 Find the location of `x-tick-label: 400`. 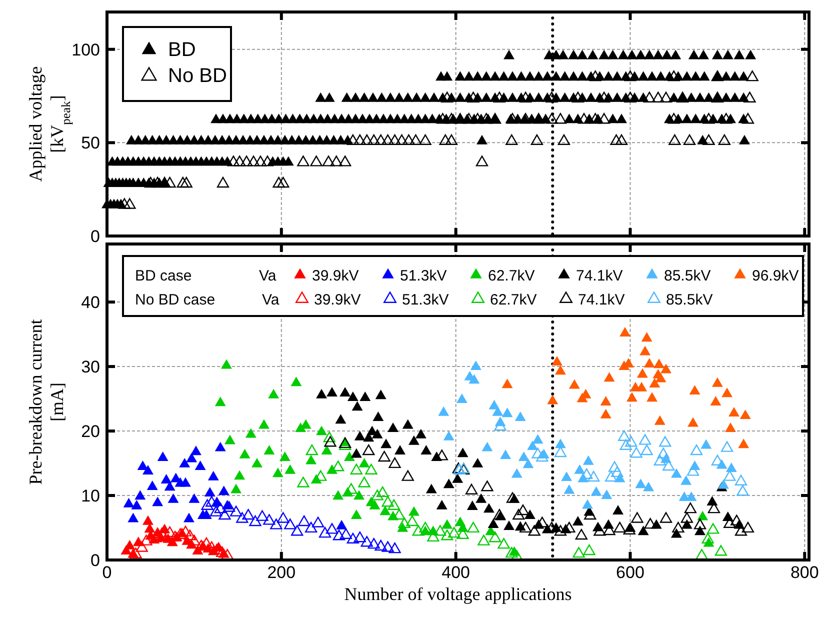

x-tick-label: 400 is located at coordinates (456, 572).